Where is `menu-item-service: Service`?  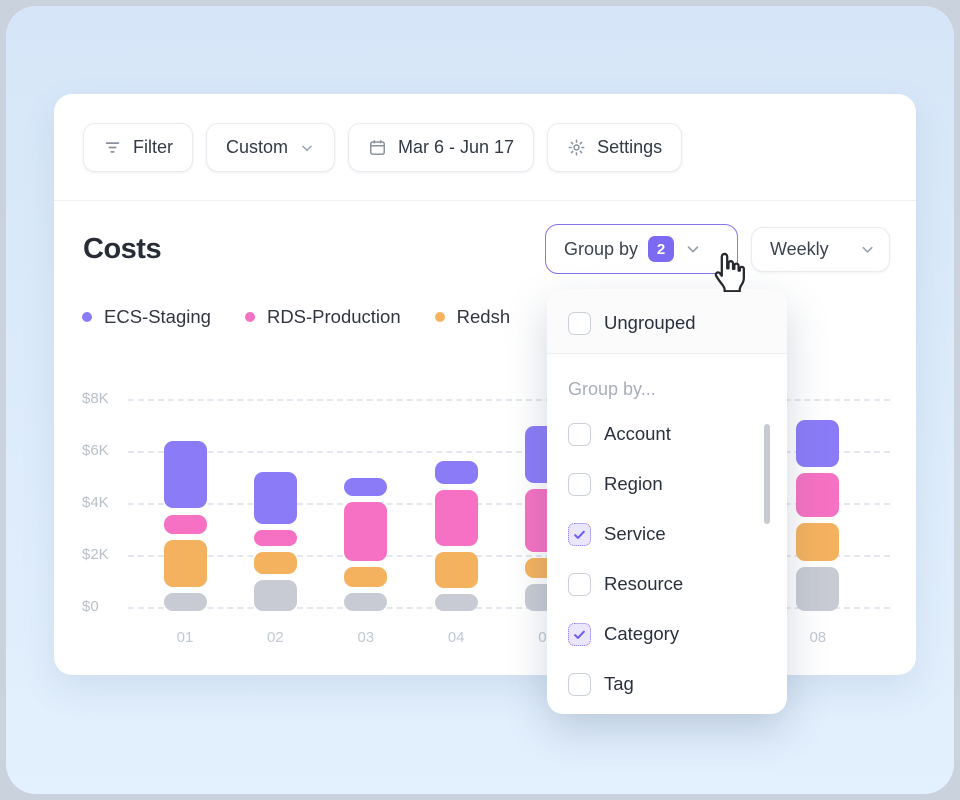
menu-item-service: Service is located at coordinates (667, 534).